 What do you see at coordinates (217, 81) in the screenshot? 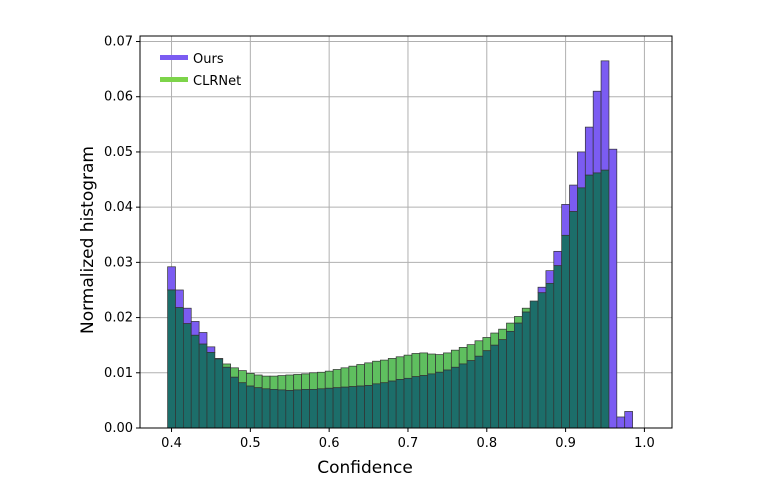
I see `legend-label-clrnet: CLRNet` at bounding box center [217, 81].